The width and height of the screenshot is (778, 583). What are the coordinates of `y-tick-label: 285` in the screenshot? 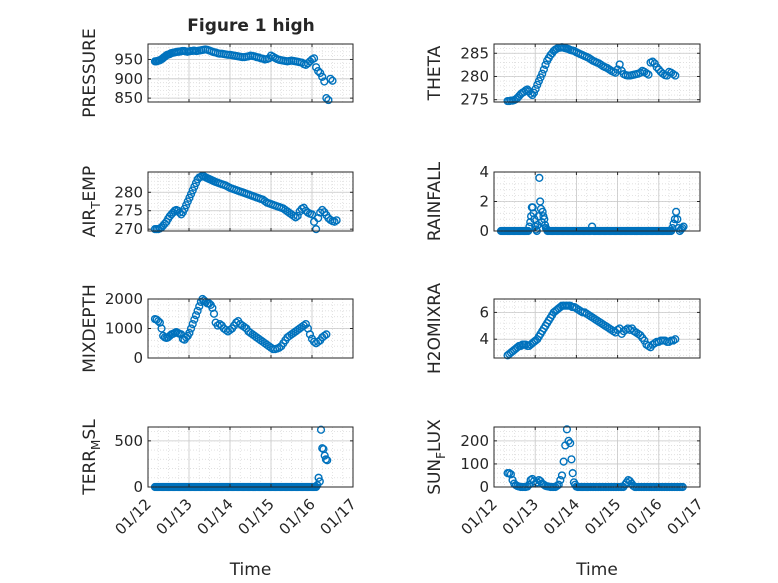 It's located at (474, 53).